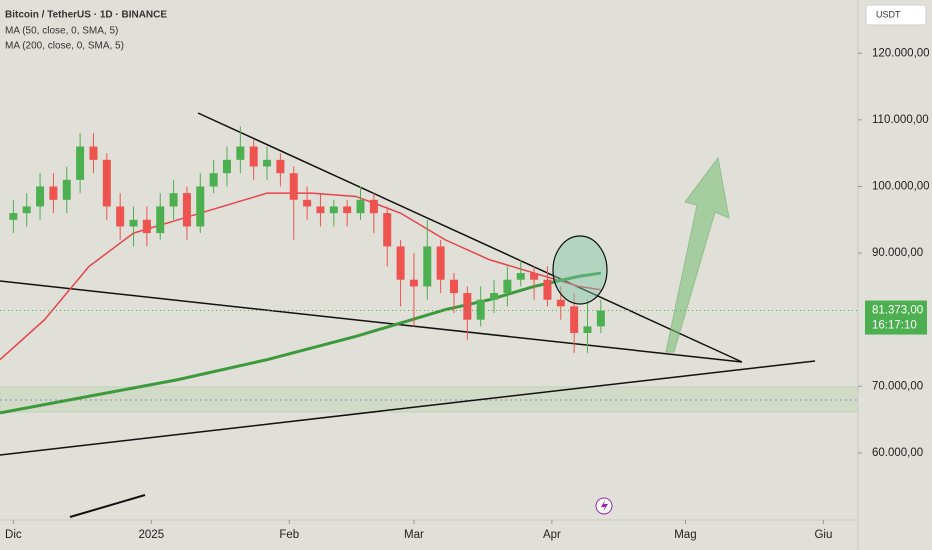  What do you see at coordinates (900, 120) in the screenshot?
I see `y-tick-label: 110.000,00` at bounding box center [900, 120].